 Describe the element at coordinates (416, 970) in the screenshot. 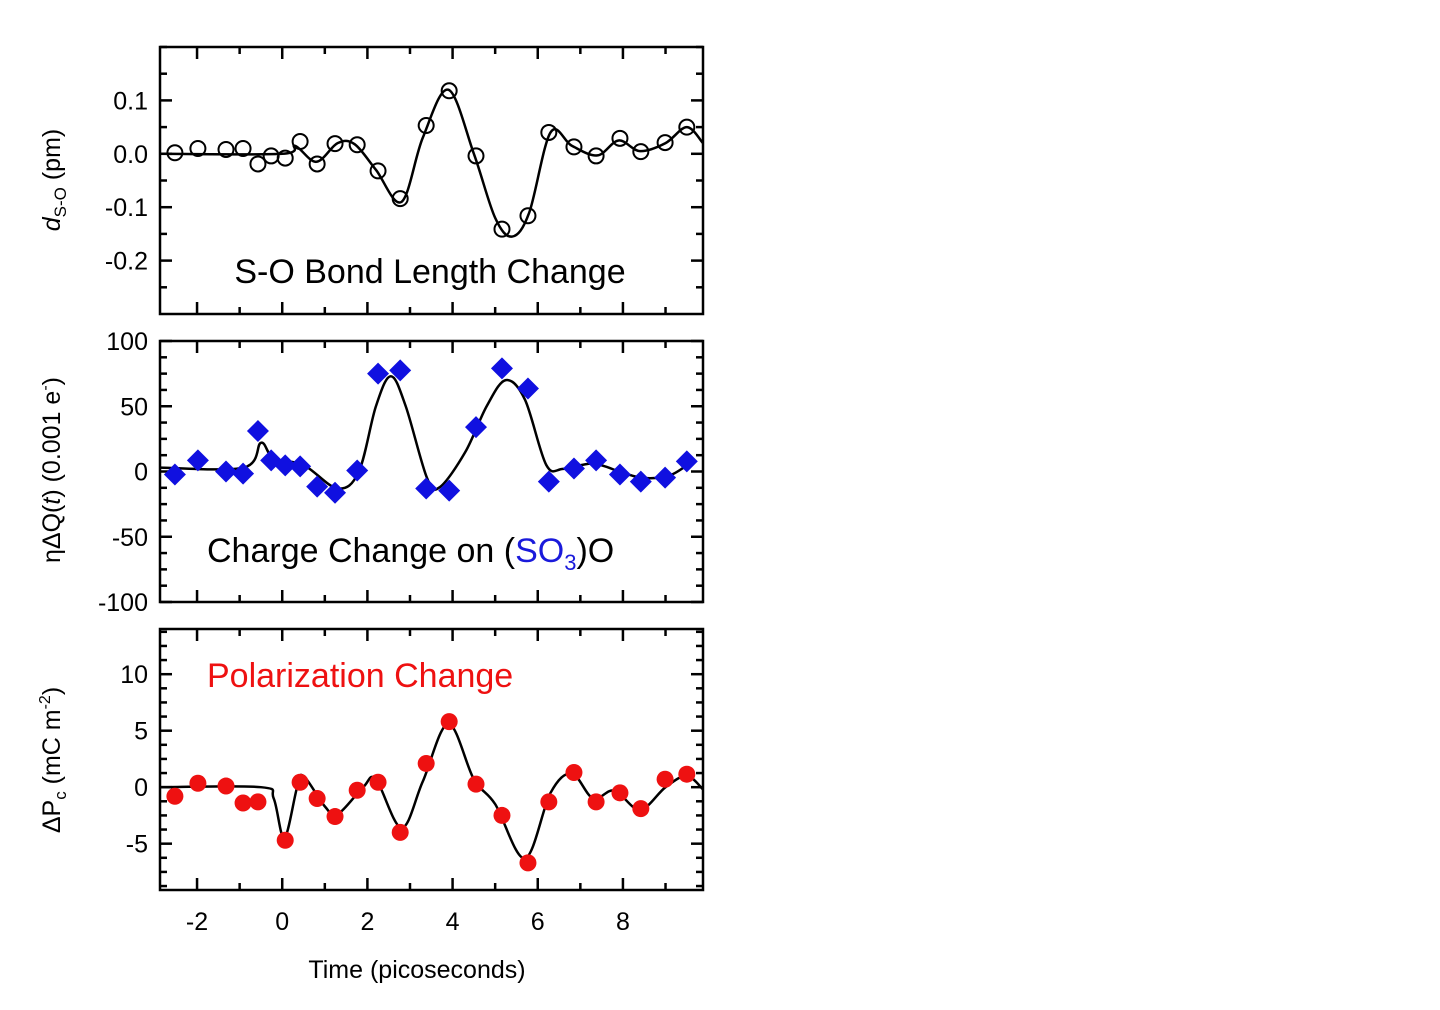

I see `x-axis-label: Time (picoseconds)` at that location.